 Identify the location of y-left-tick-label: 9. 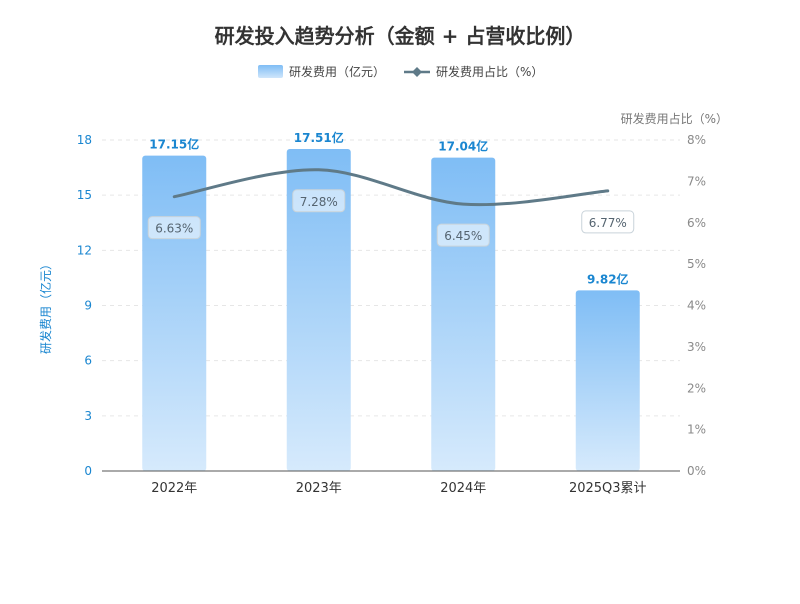
(88, 306).